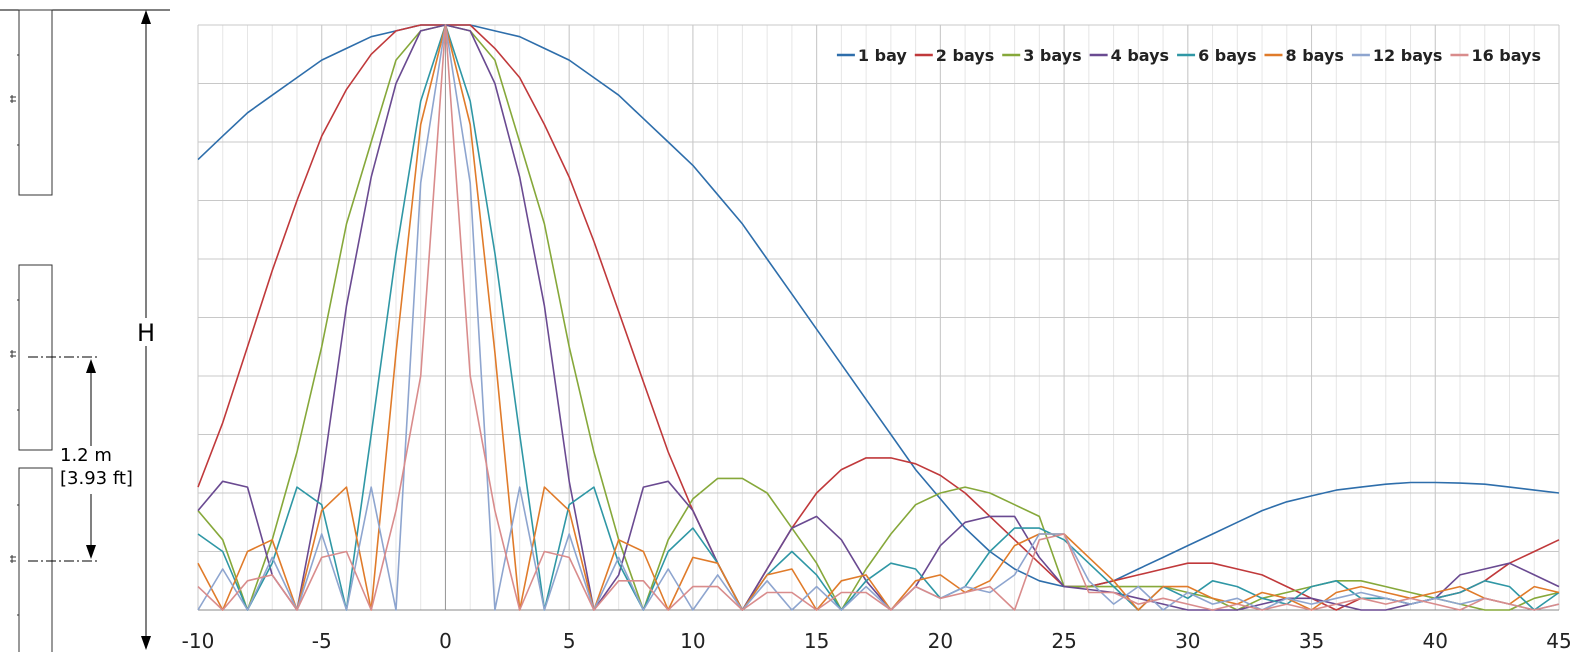 The image size is (1571, 652). Describe the element at coordinates (322, 640) in the screenshot. I see `x-tick-label: -5` at that location.